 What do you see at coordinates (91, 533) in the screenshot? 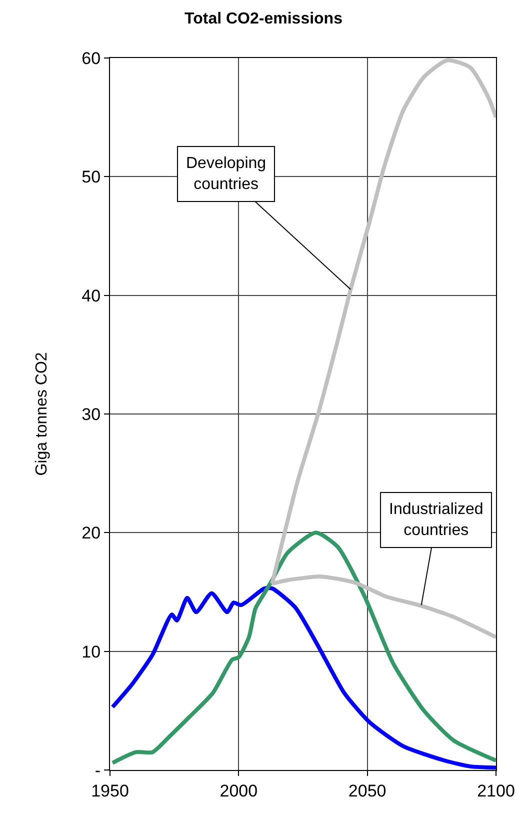
I see `y-tick-label: 20` at bounding box center [91, 533].